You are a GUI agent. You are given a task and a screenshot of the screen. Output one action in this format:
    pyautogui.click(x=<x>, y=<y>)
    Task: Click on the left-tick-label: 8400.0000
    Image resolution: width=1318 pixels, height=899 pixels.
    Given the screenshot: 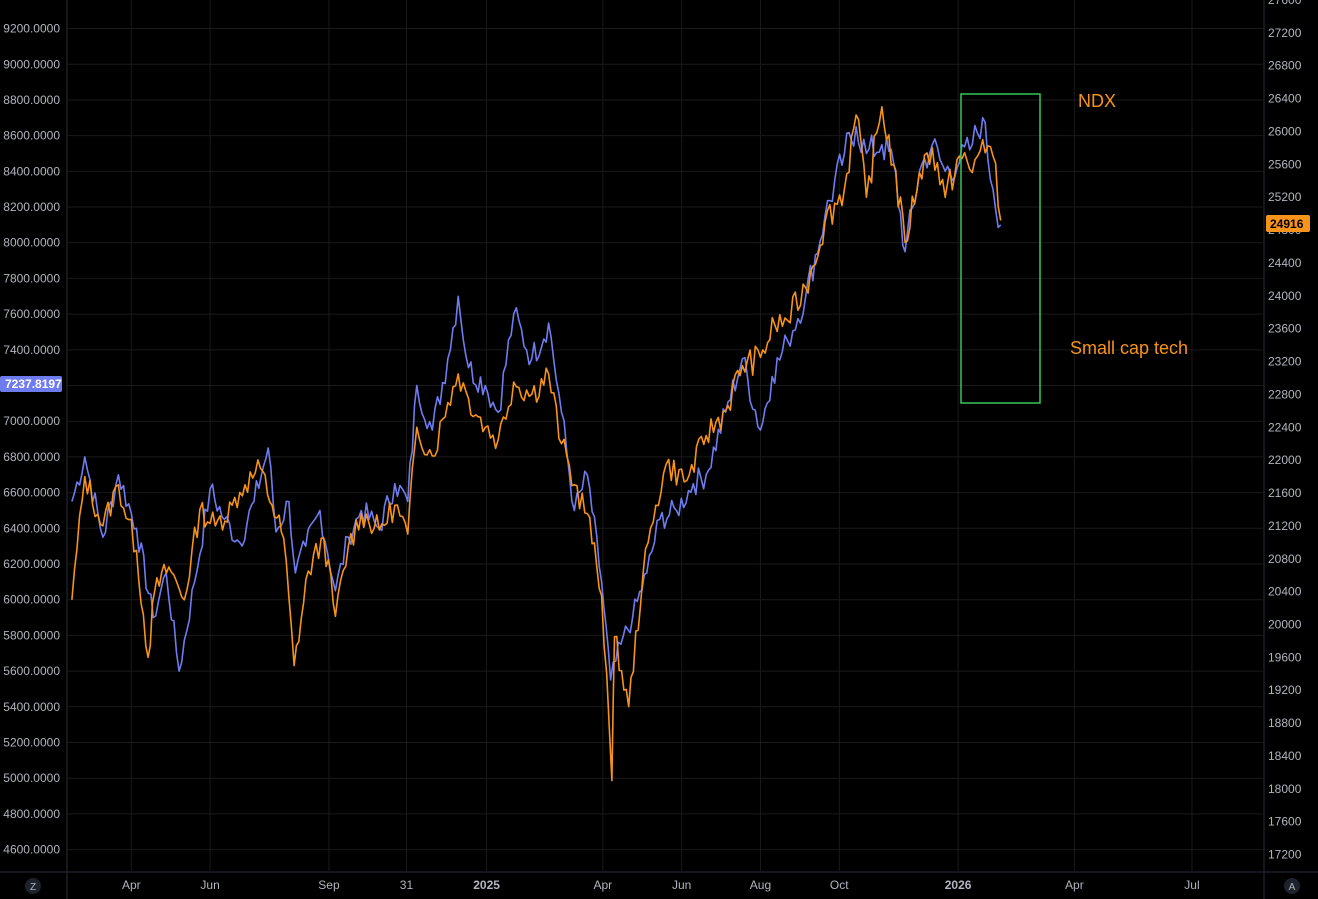 What is the action you would take?
    pyautogui.click(x=31, y=171)
    